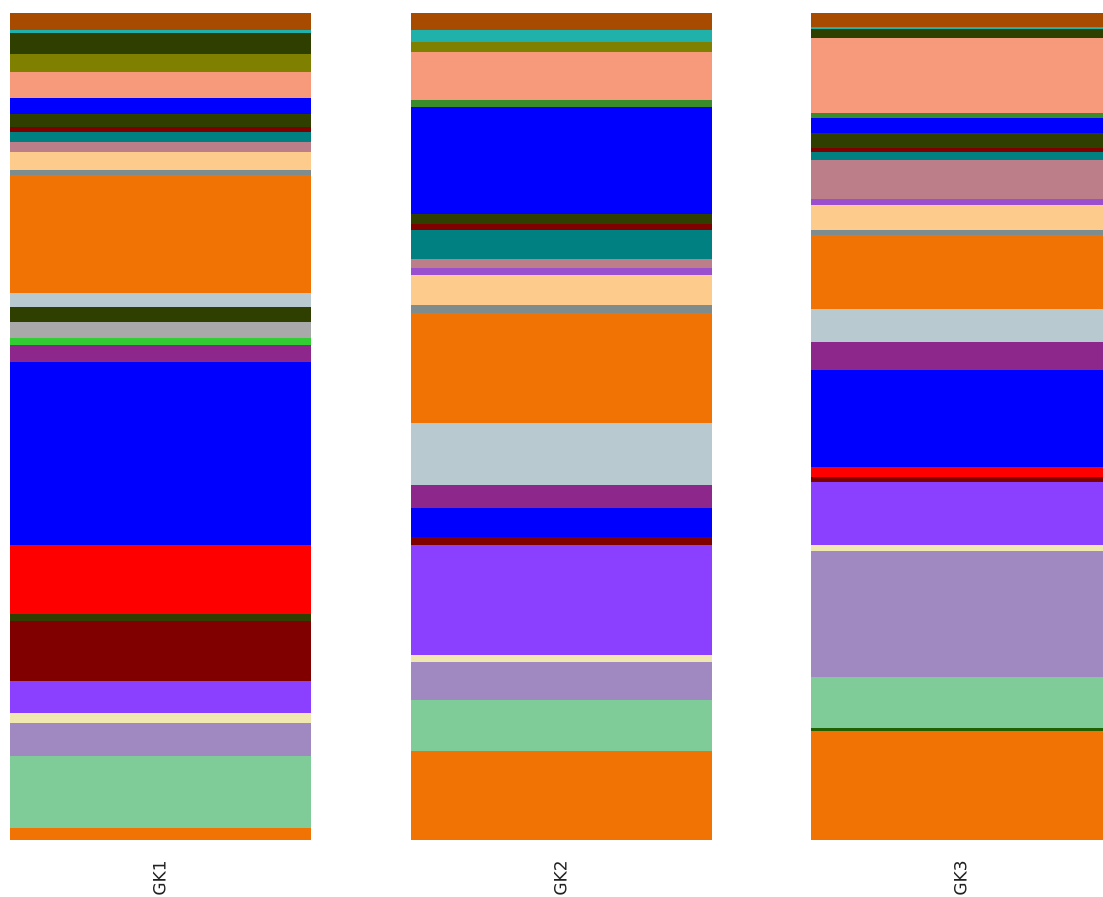  What do you see at coordinates (962, 877) in the screenshot?
I see `x-tick-label: GK3` at bounding box center [962, 877].